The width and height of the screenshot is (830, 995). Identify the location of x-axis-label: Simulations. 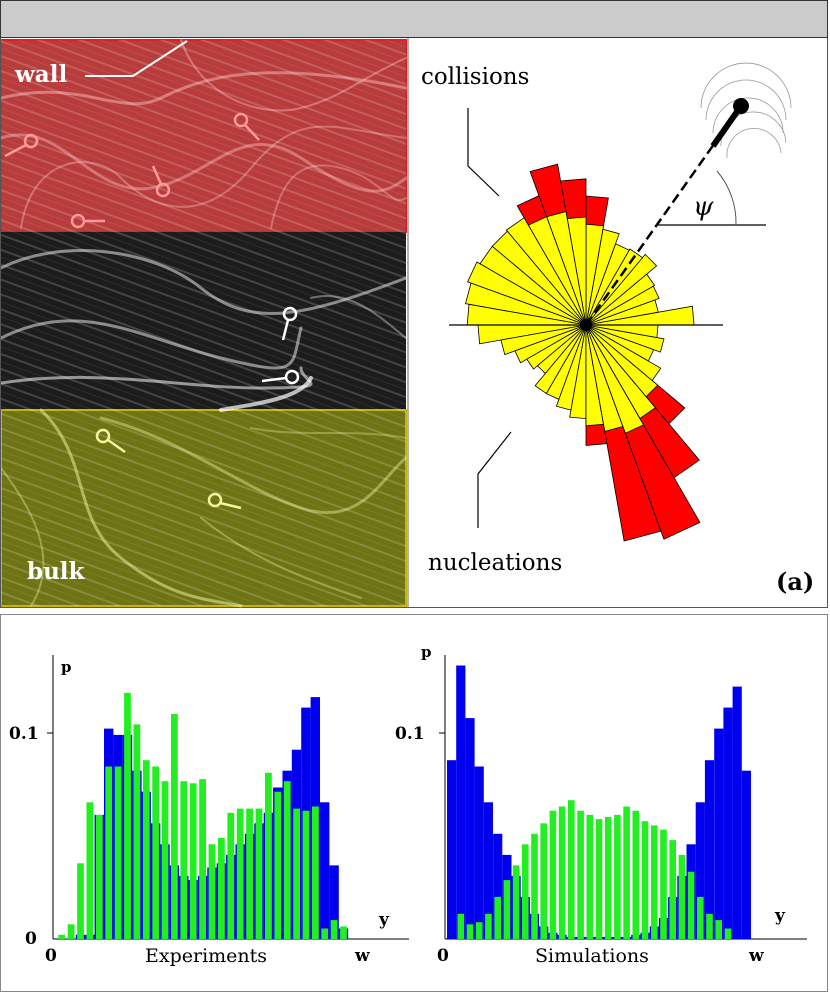
(592, 956).